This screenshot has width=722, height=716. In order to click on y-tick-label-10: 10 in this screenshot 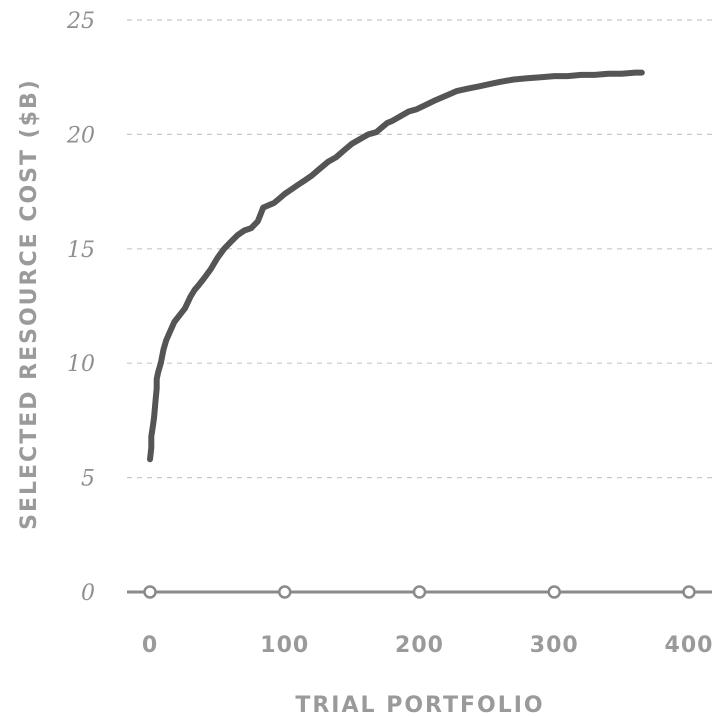, I will do `click(81, 364)`.